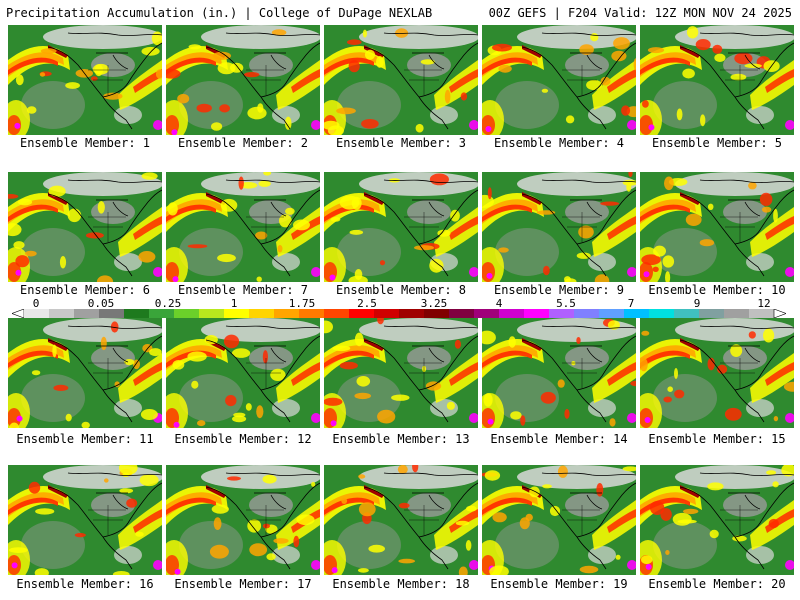 Image resolution: width=800 pixels, height=600 pixels. I want to click on colorbar-tick-label: 3.25, so click(434, 303).